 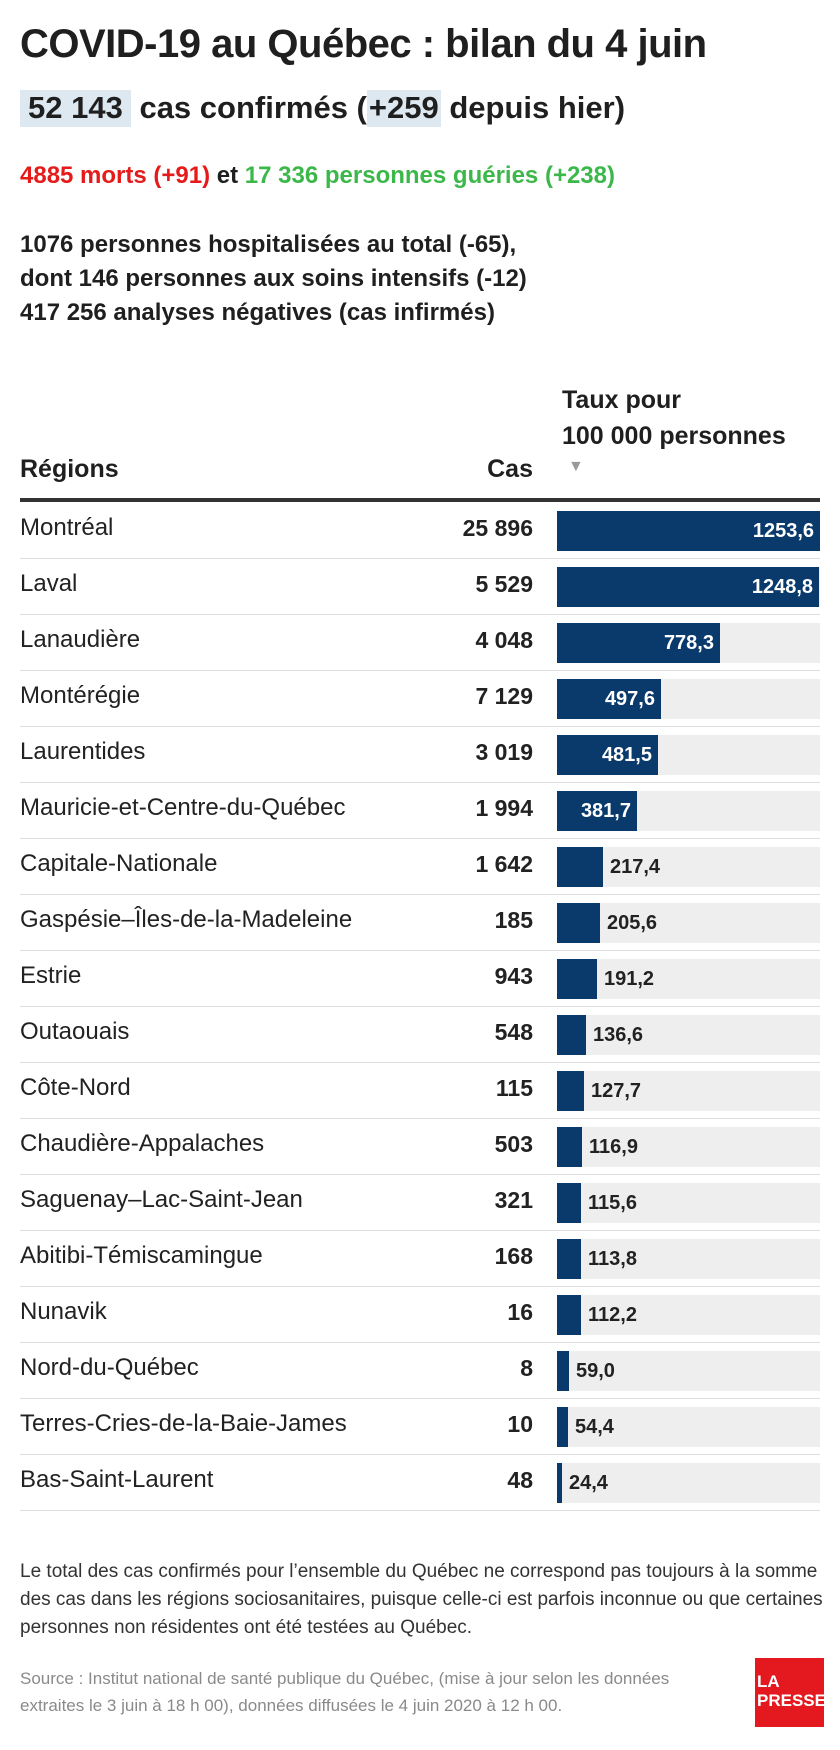 I want to click on rate-header-line1: Taux pour, so click(x=621, y=400).